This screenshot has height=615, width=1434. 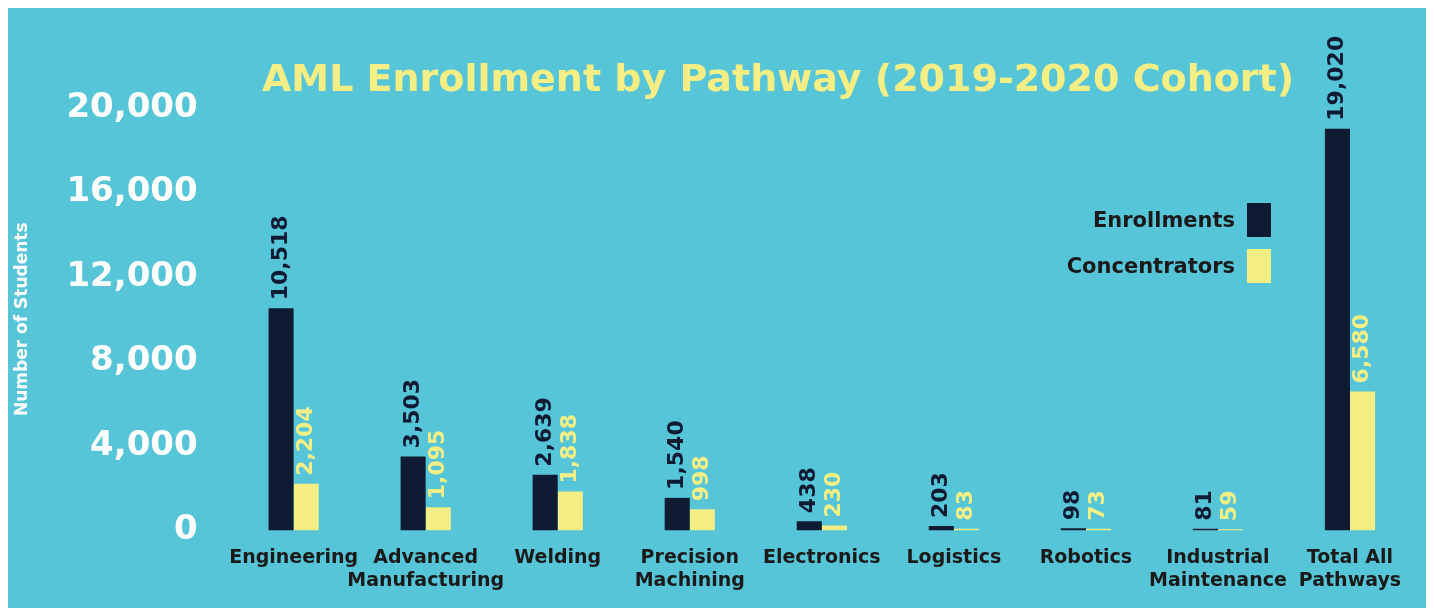 I want to click on x-tick-label: Engineering, so click(x=294, y=555).